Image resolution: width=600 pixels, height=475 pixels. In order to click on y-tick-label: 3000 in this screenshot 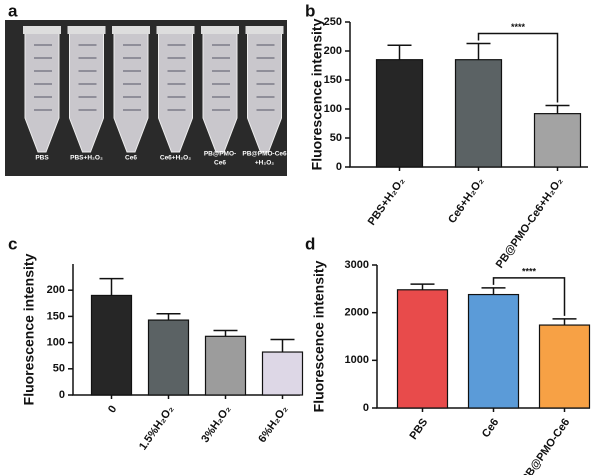, I will do `click(357, 265)`.